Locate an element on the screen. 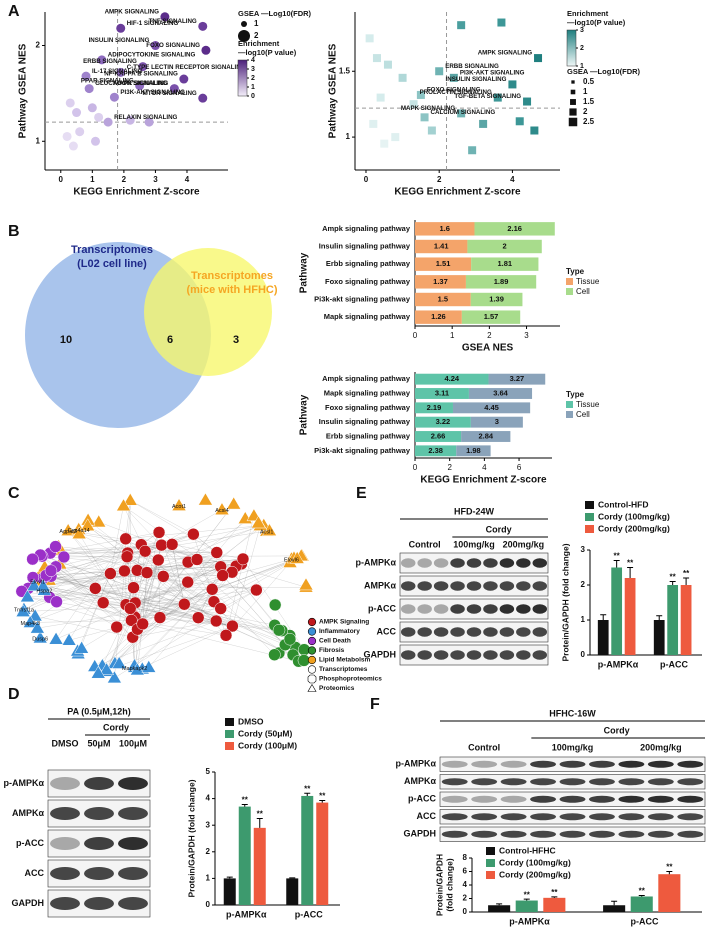  legend-label: Cordy (200mg/kg) is located at coordinates (634, 528).